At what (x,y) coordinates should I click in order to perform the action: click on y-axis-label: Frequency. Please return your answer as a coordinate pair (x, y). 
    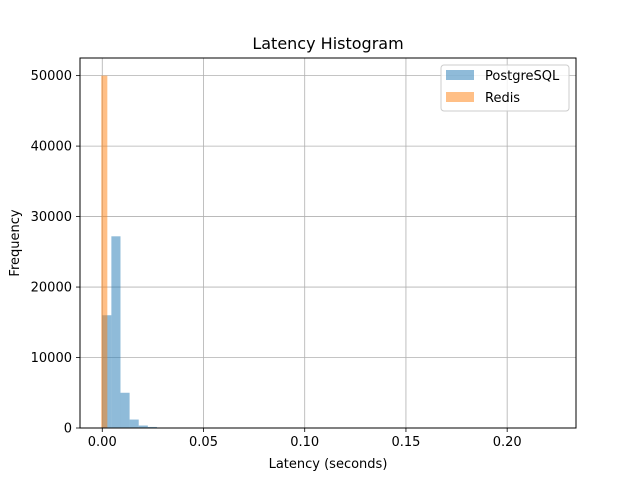
    Looking at the image, I should click on (15, 242).